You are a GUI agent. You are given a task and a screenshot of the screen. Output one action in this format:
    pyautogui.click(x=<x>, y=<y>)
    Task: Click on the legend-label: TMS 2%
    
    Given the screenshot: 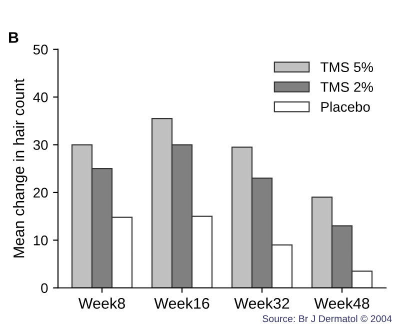 What is the action you would take?
    pyautogui.click(x=347, y=87)
    